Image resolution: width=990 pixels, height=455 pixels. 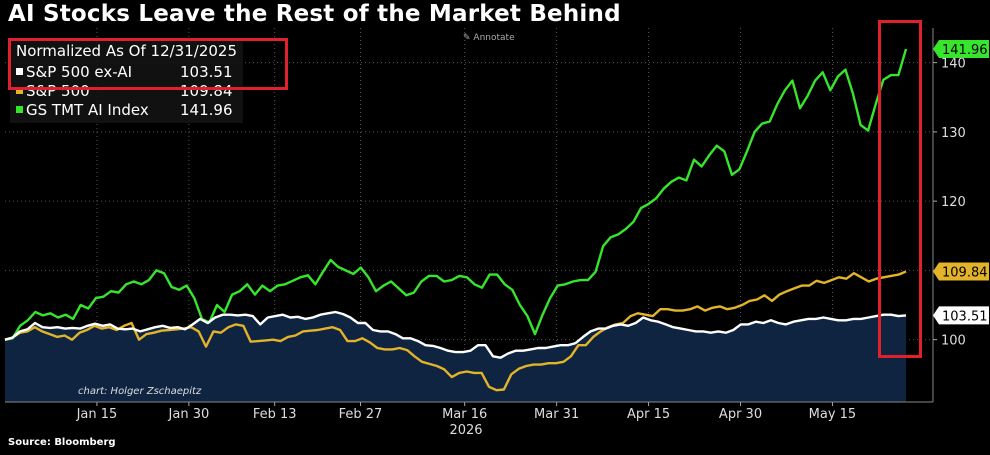 I want to click on x-tick-label: Feb 13, so click(x=275, y=414).